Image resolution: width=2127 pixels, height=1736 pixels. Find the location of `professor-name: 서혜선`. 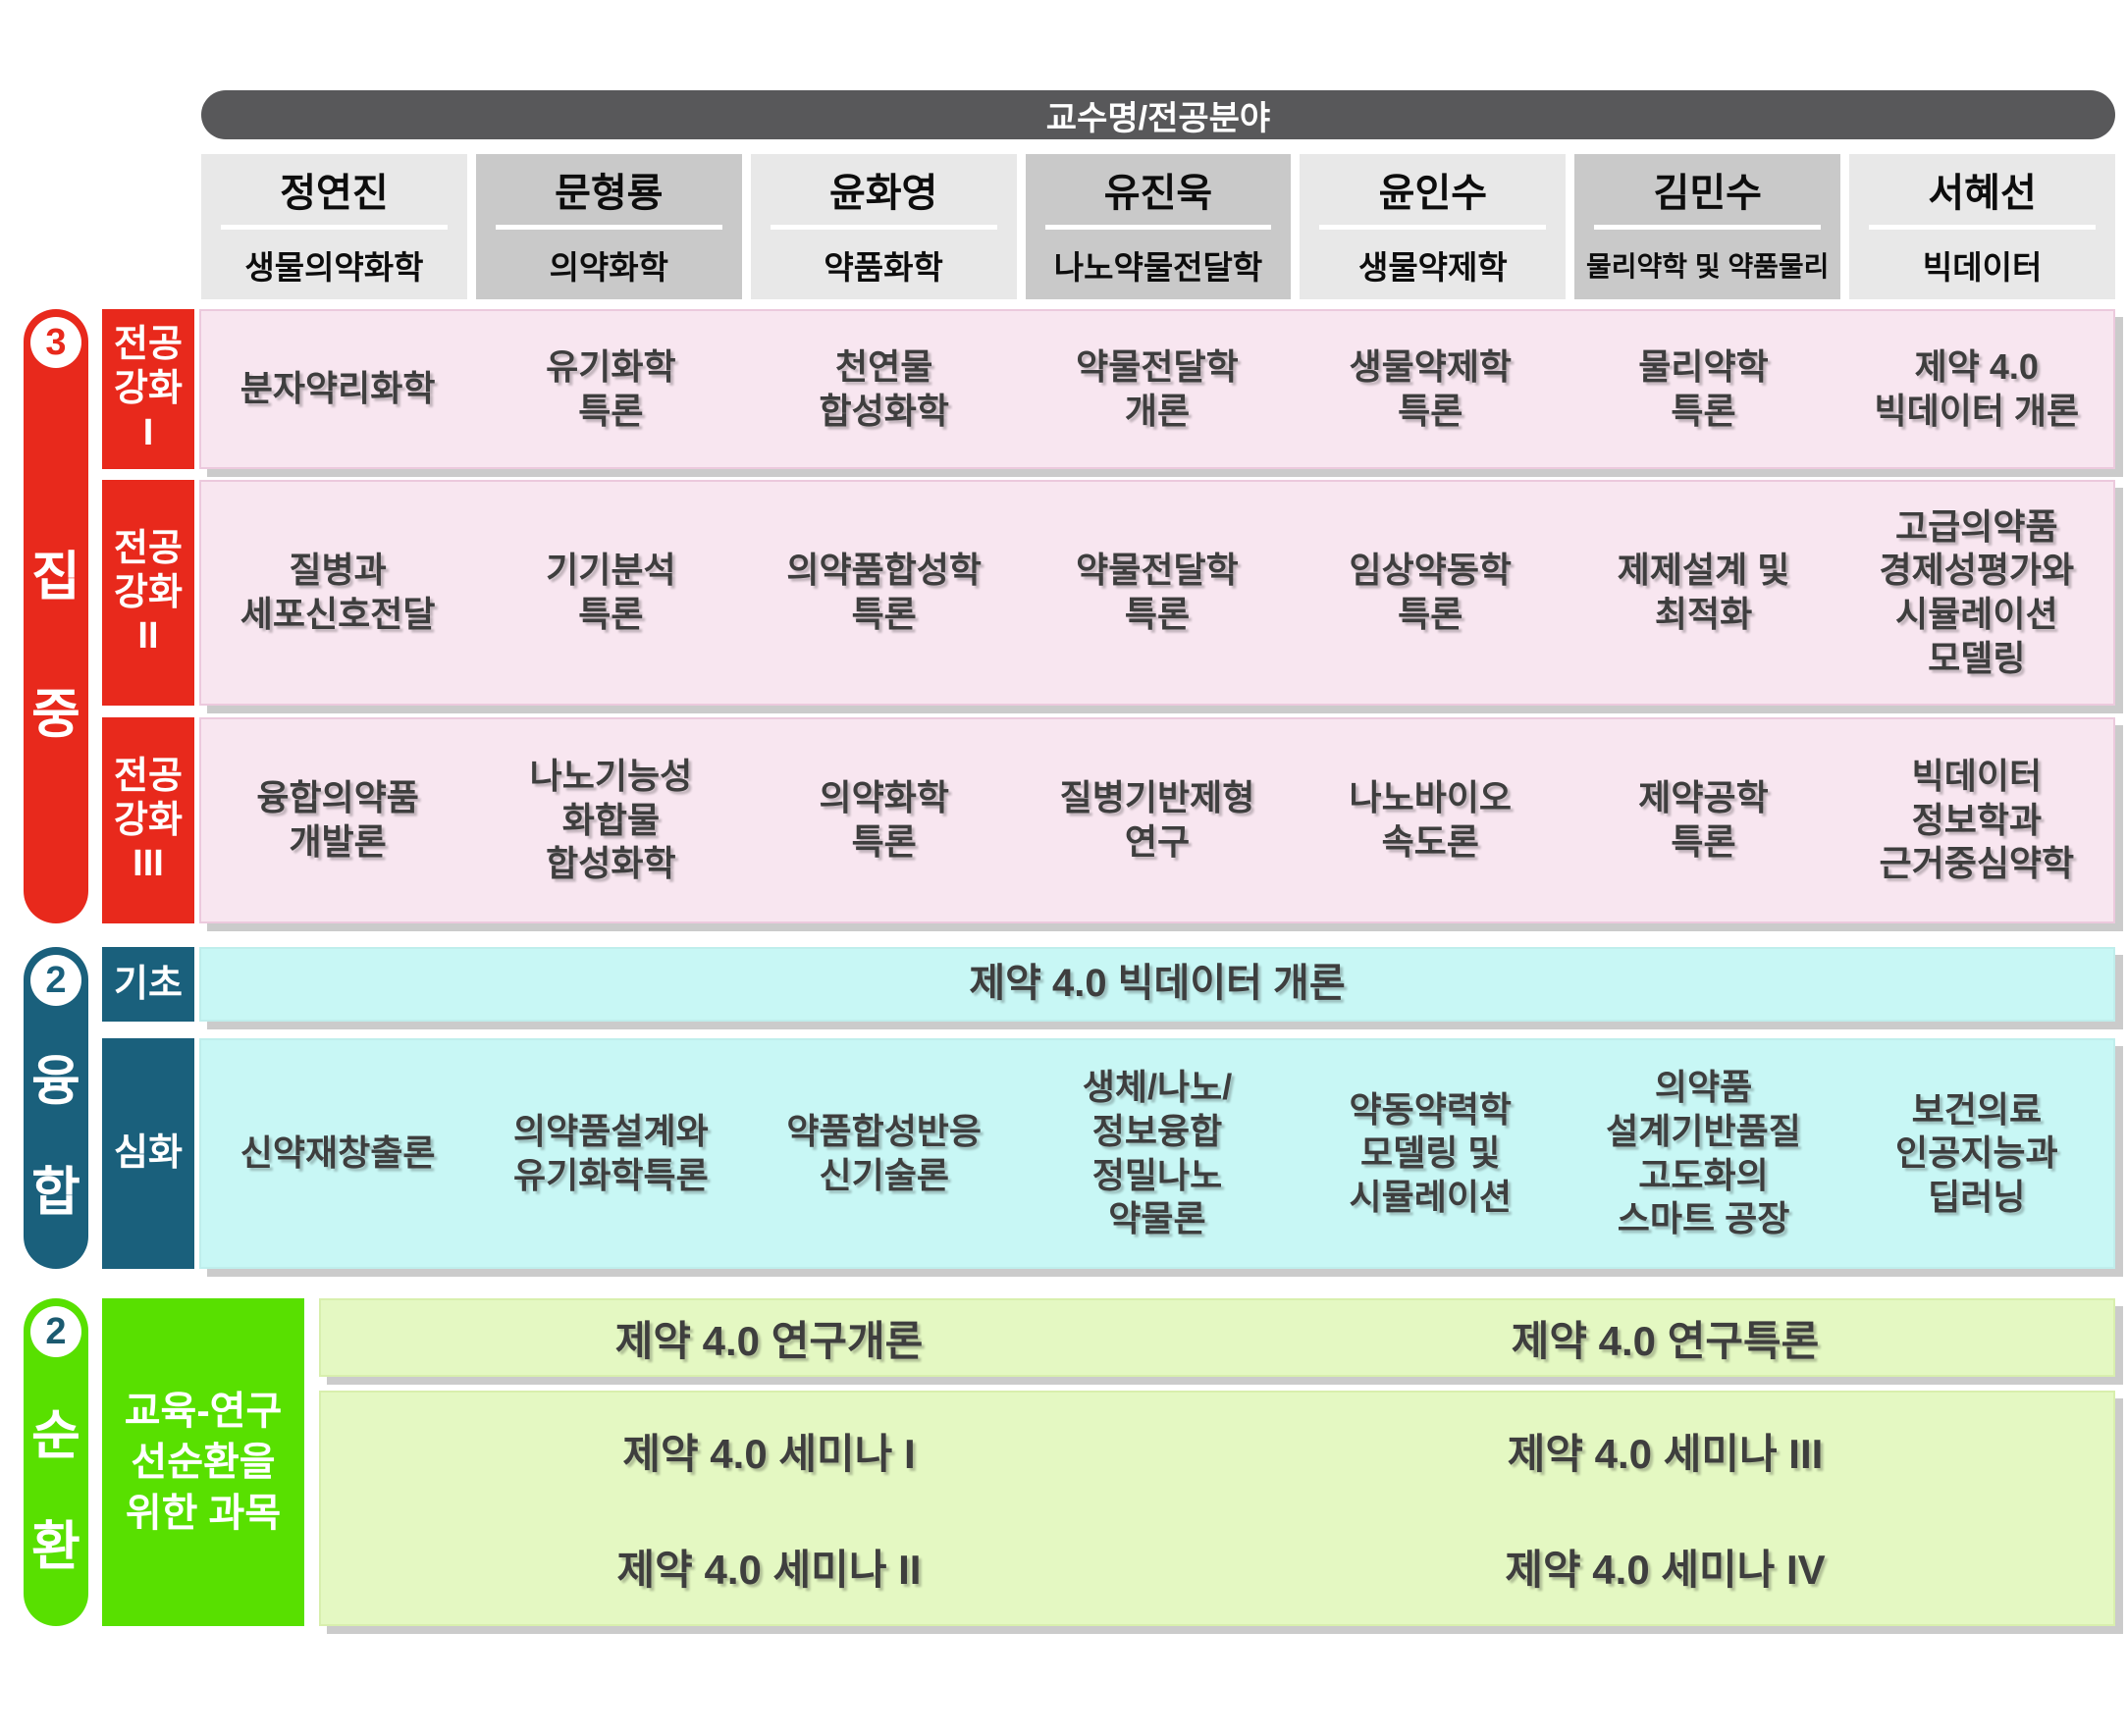

professor-name: 서혜선 is located at coordinates (1982, 193).